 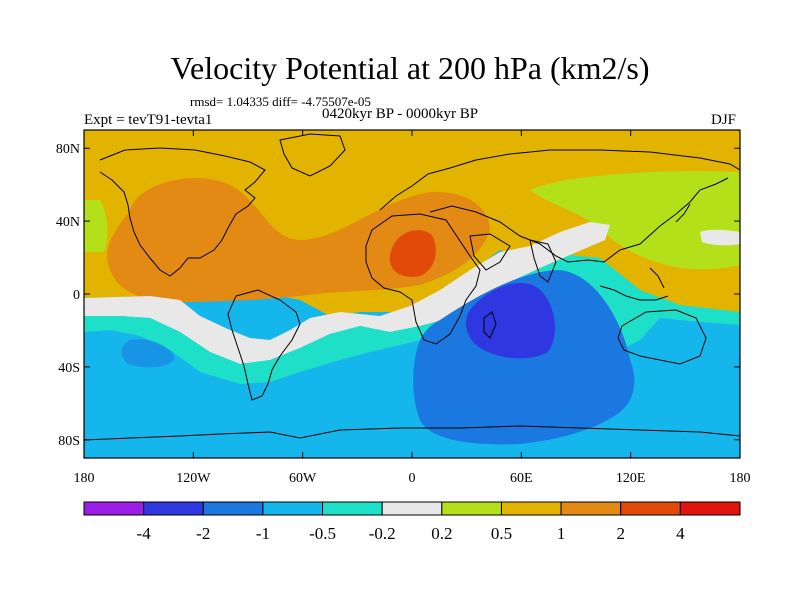 What do you see at coordinates (561, 533) in the screenshot?
I see `colorbar-label: 1` at bounding box center [561, 533].